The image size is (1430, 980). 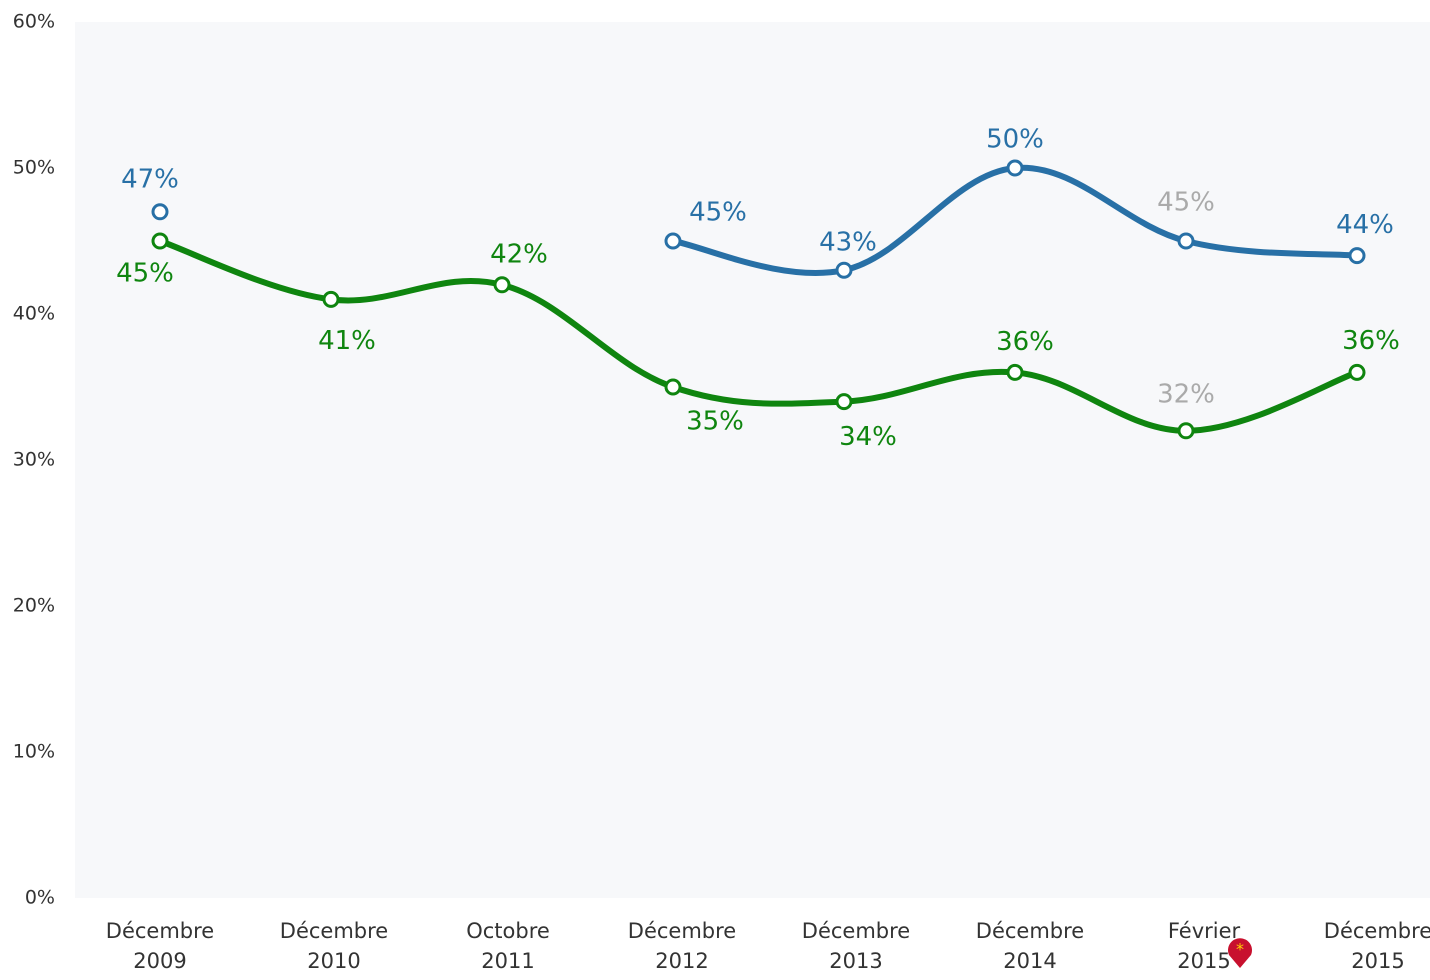 I want to click on value-label: 41%, so click(x=347, y=341).